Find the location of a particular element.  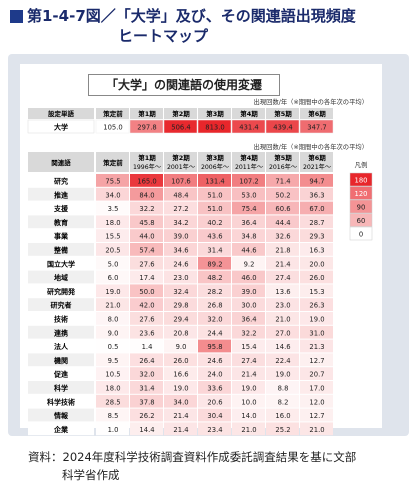

row-label: 推進 is located at coordinates (61, 194).